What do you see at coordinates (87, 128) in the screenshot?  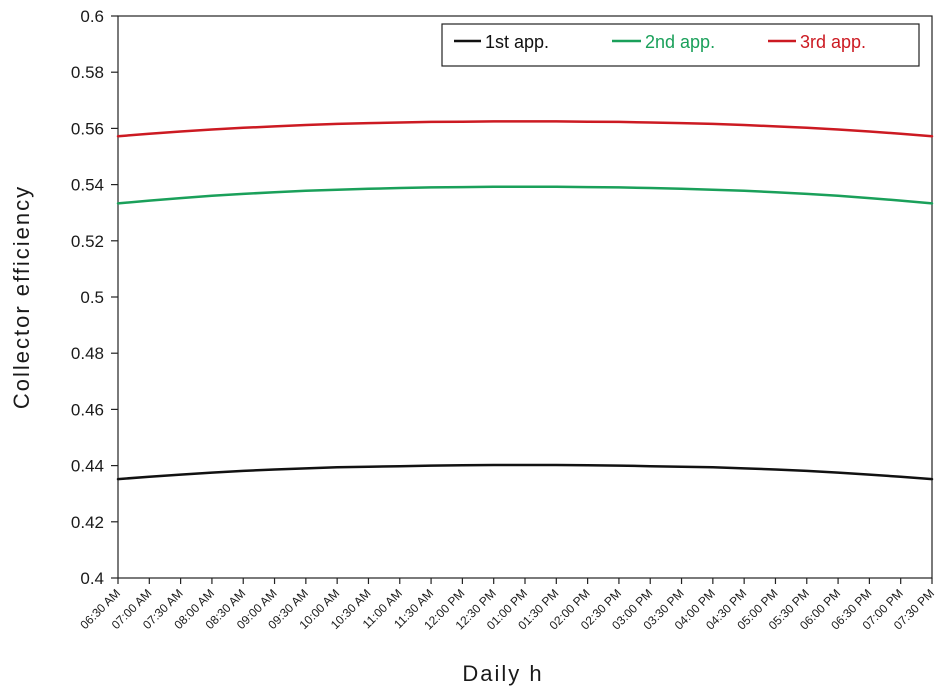 I see `y-tick-label: 0.56` at bounding box center [87, 128].